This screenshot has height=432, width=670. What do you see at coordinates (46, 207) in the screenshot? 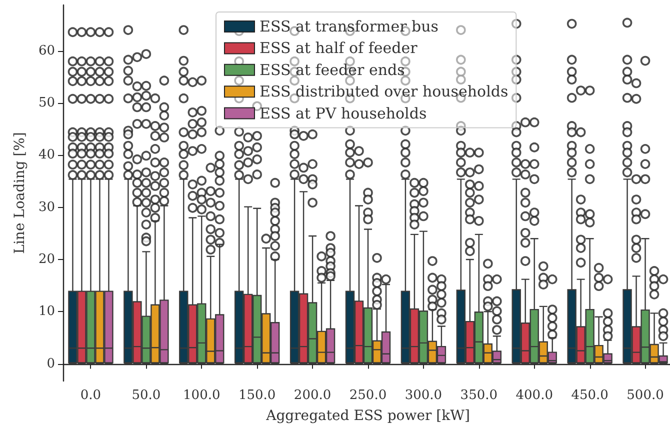
I see `y-tick-label: 30` at bounding box center [46, 207].